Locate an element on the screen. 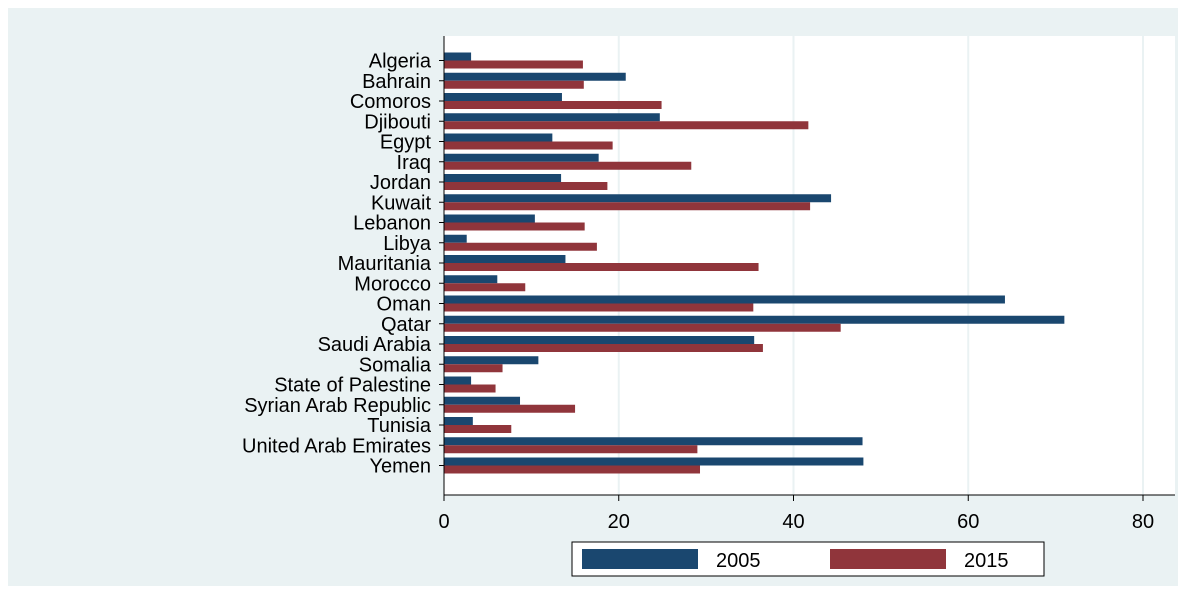 Image resolution: width=1186 pixels, height=599 pixels. x-tick-label-40: 40 is located at coordinates (793, 522).